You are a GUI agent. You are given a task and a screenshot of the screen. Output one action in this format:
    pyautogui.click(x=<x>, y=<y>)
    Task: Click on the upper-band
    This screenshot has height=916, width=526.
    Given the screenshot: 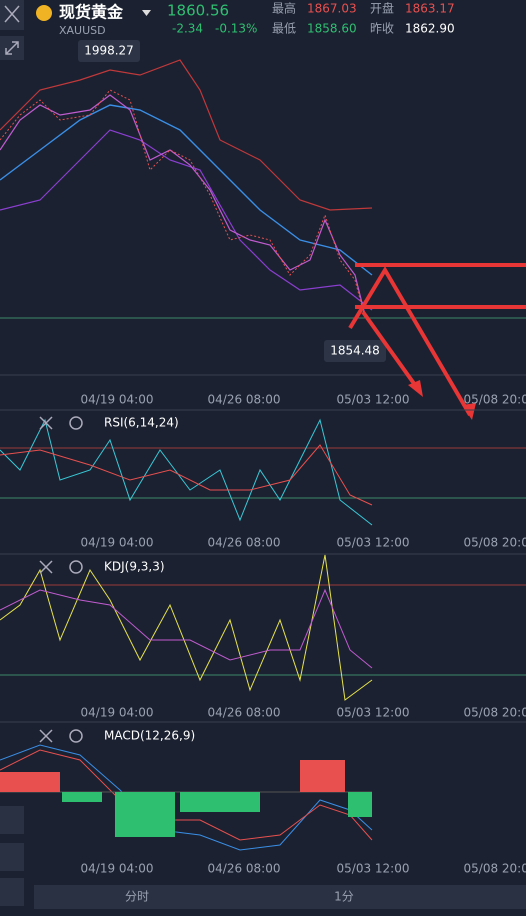 What is the action you would take?
    pyautogui.click(x=186, y=135)
    